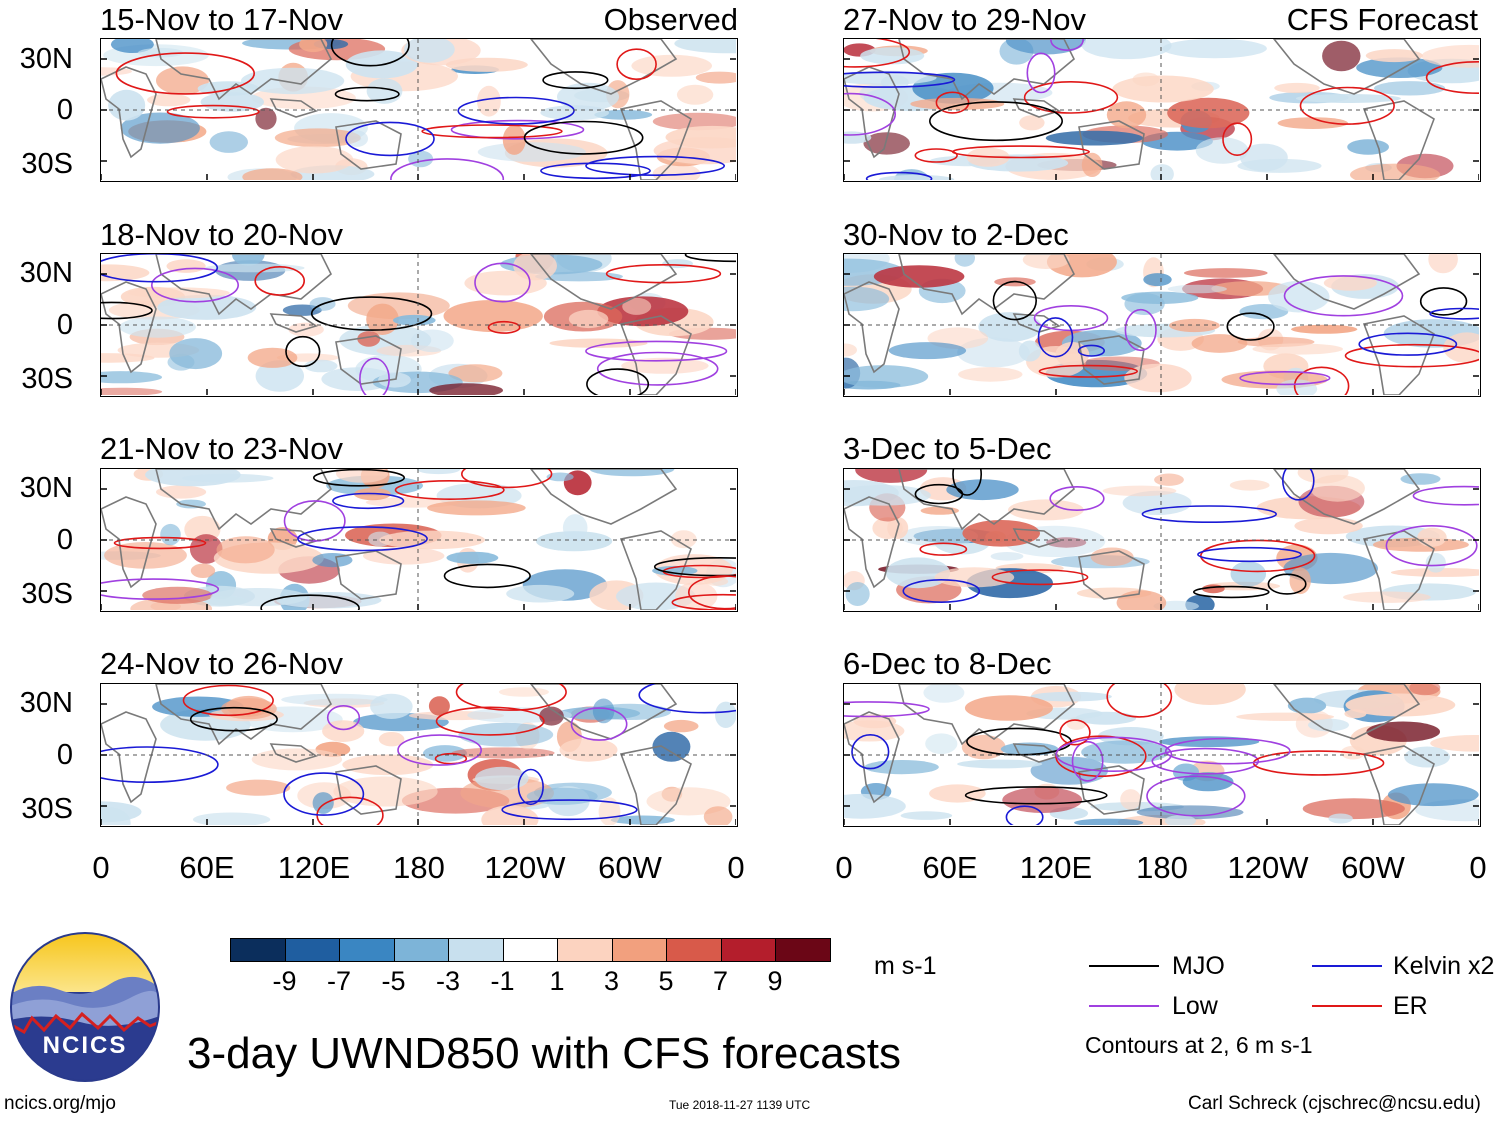  I want to click on legend-low-label: Low, so click(1195, 1006).